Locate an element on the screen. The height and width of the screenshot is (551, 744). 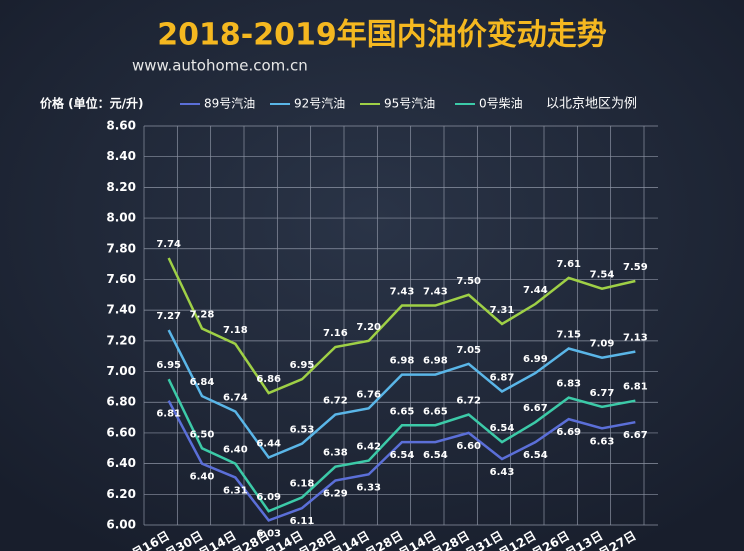
y-tick-label: 7.20 is located at coordinates (121, 340).